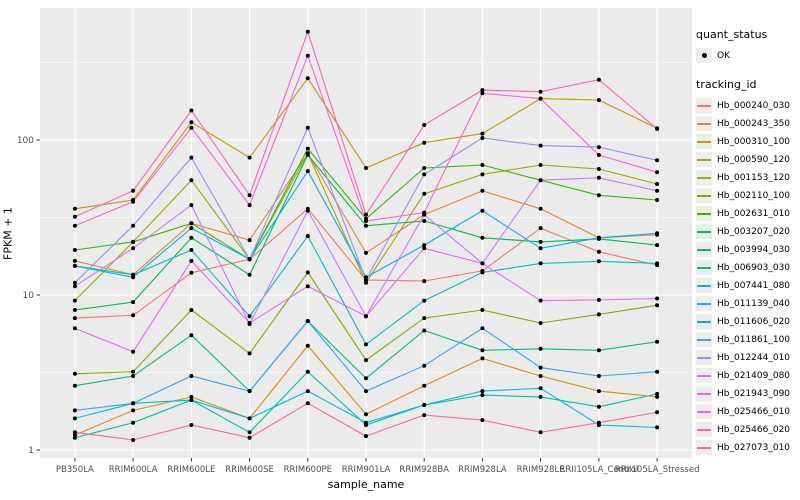  Describe the element at coordinates (747, 357) in the screenshot. I see `legend-entry-tracking-id: Hb_012244_010` at that location.